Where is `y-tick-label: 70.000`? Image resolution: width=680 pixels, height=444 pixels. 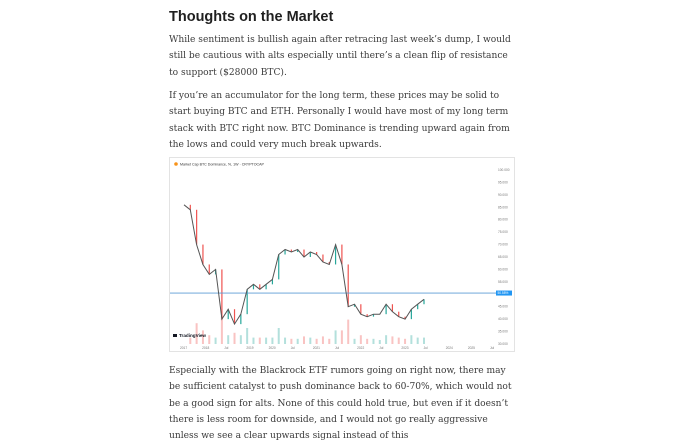
y-tick-label: 70.000 is located at coordinates (503, 245).